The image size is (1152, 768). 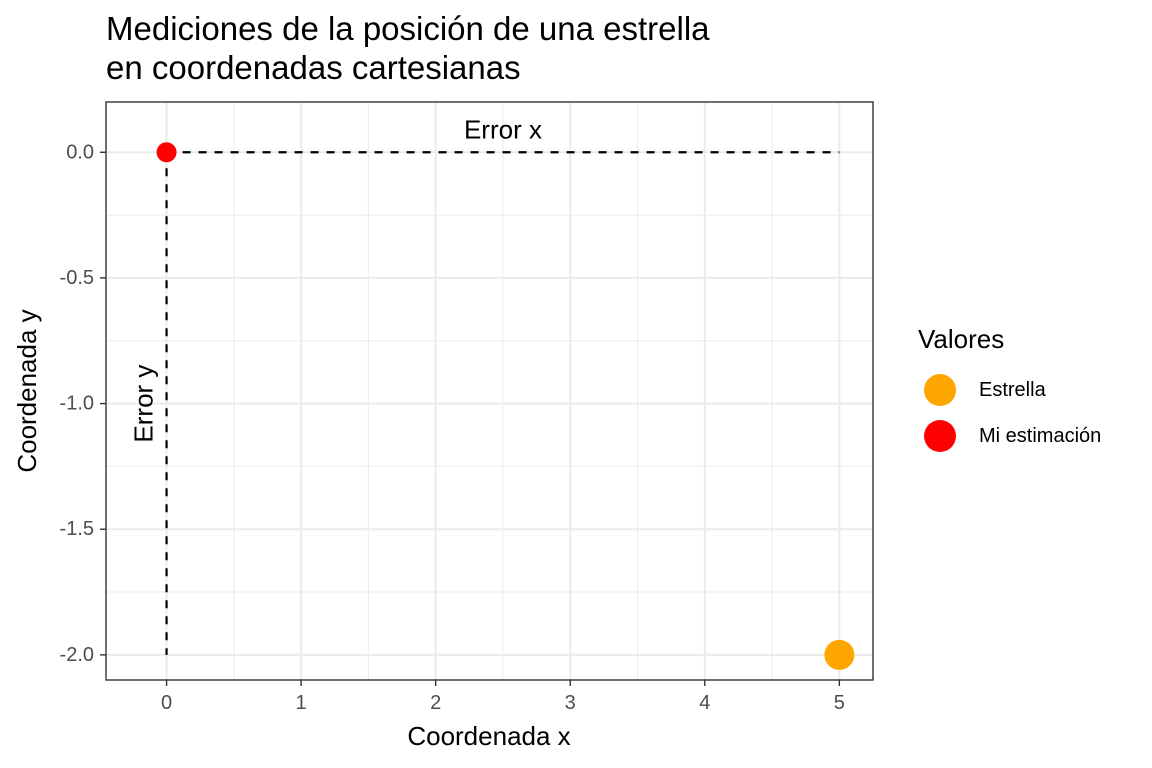 I want to click on annotation-label: Error y, so click(x=144, y=404).